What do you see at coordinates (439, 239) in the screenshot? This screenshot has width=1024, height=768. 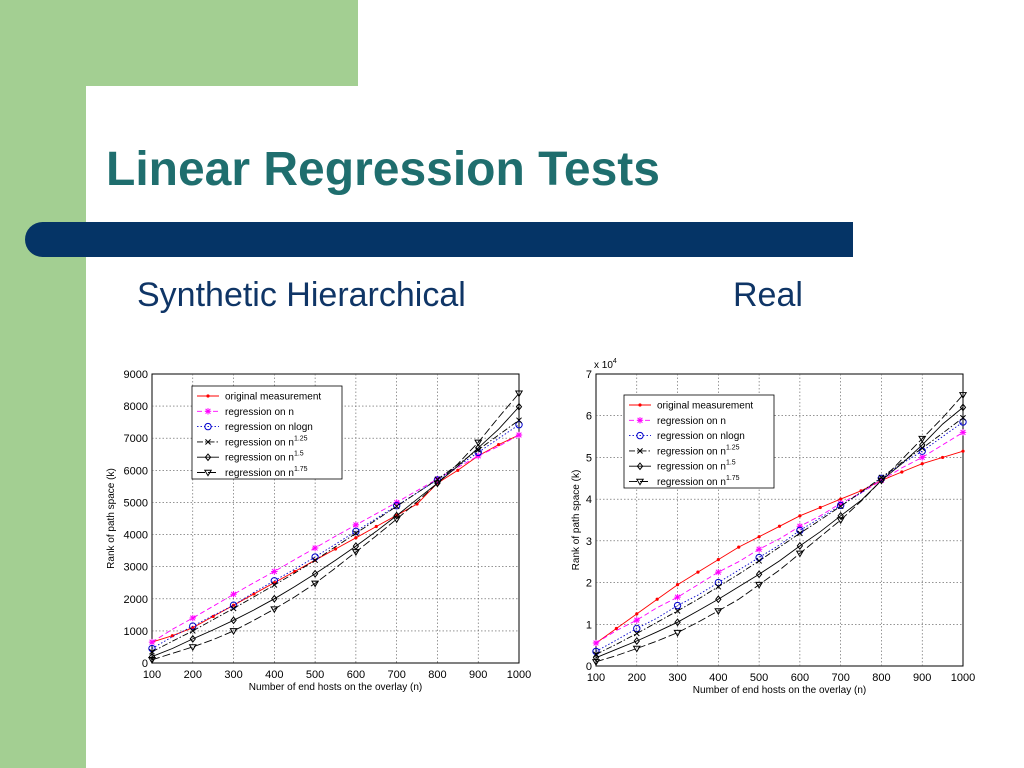 I see `title-underline-band` at bounding box center [439, 239].